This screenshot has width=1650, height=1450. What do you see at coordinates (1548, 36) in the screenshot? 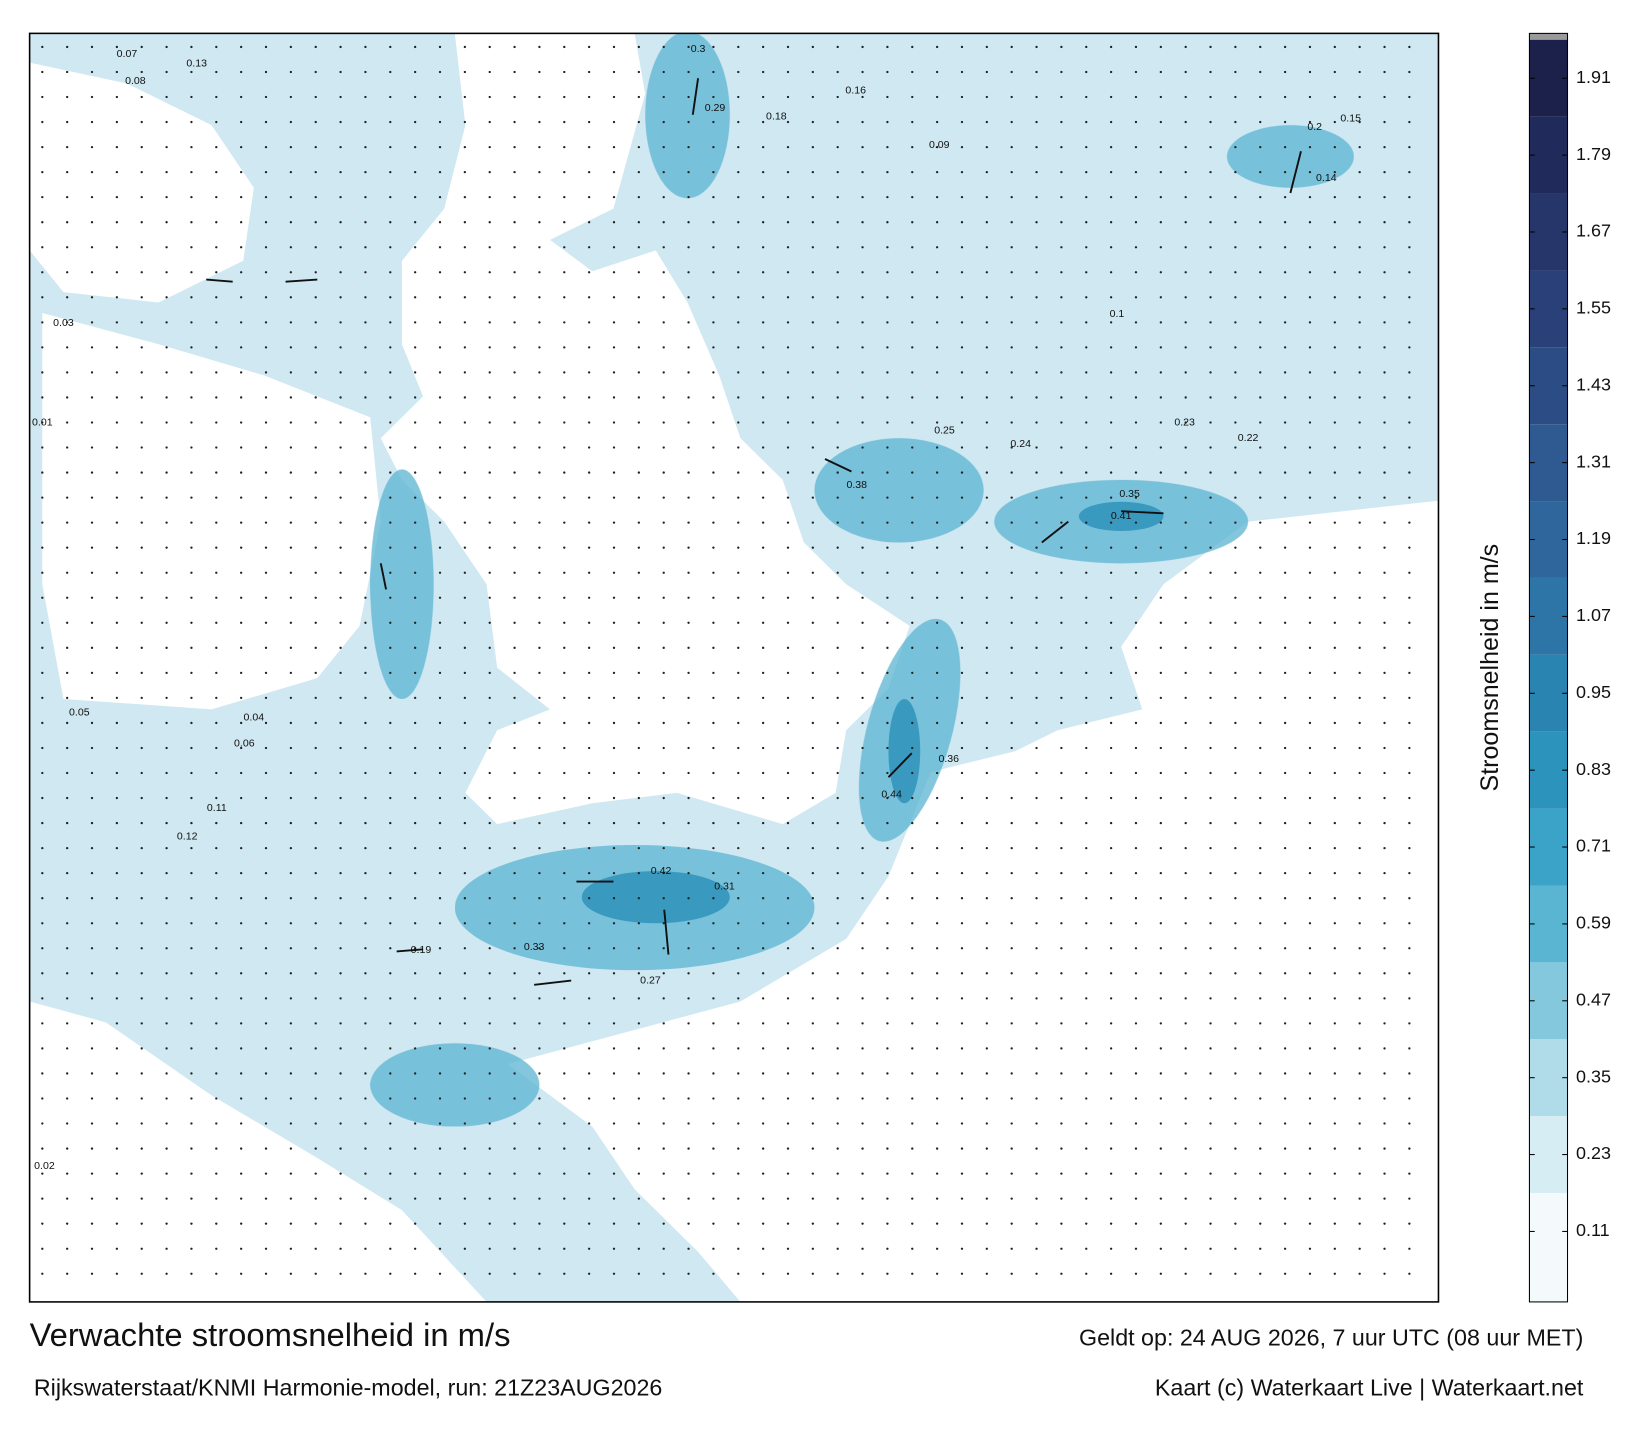
I see `colorbar-cap` at bounding box center [1548, 36].